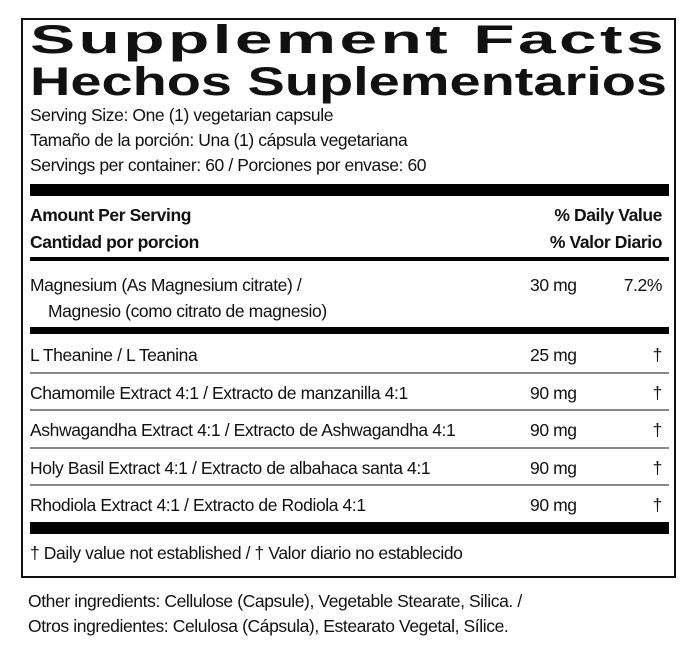 This screenshot has height=659, width=695. Describe the element at coordinates (182, 115) in the screenshot. I see `serving-size: Serving Size: One (1) vegetarian capsule` at that location.